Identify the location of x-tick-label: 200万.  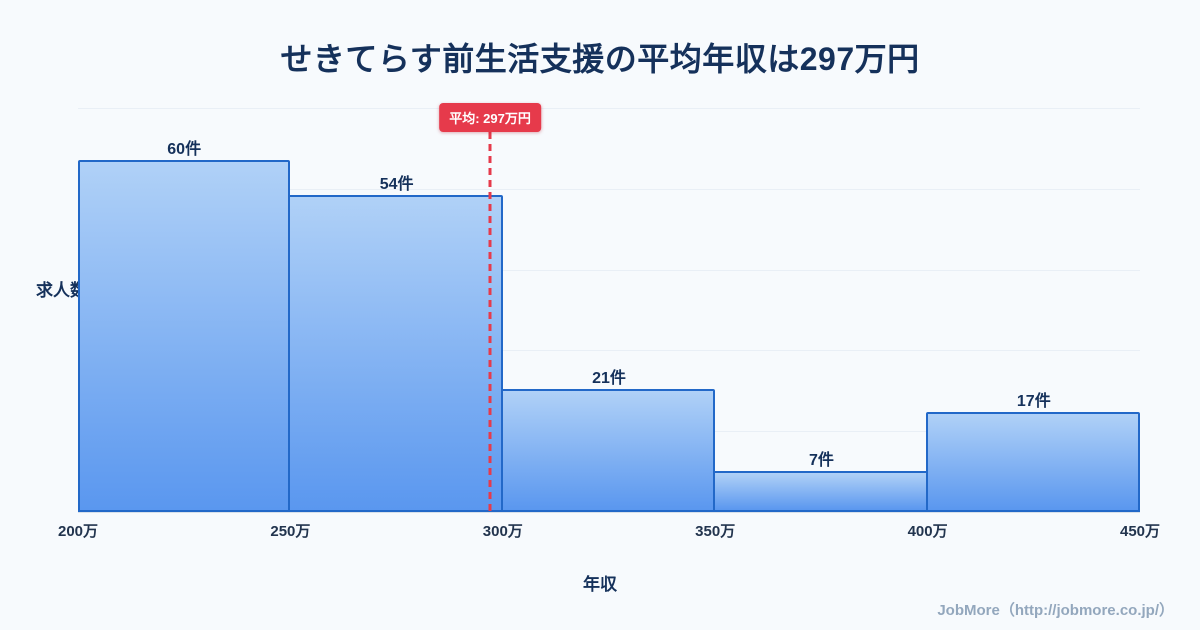
(78, 531).